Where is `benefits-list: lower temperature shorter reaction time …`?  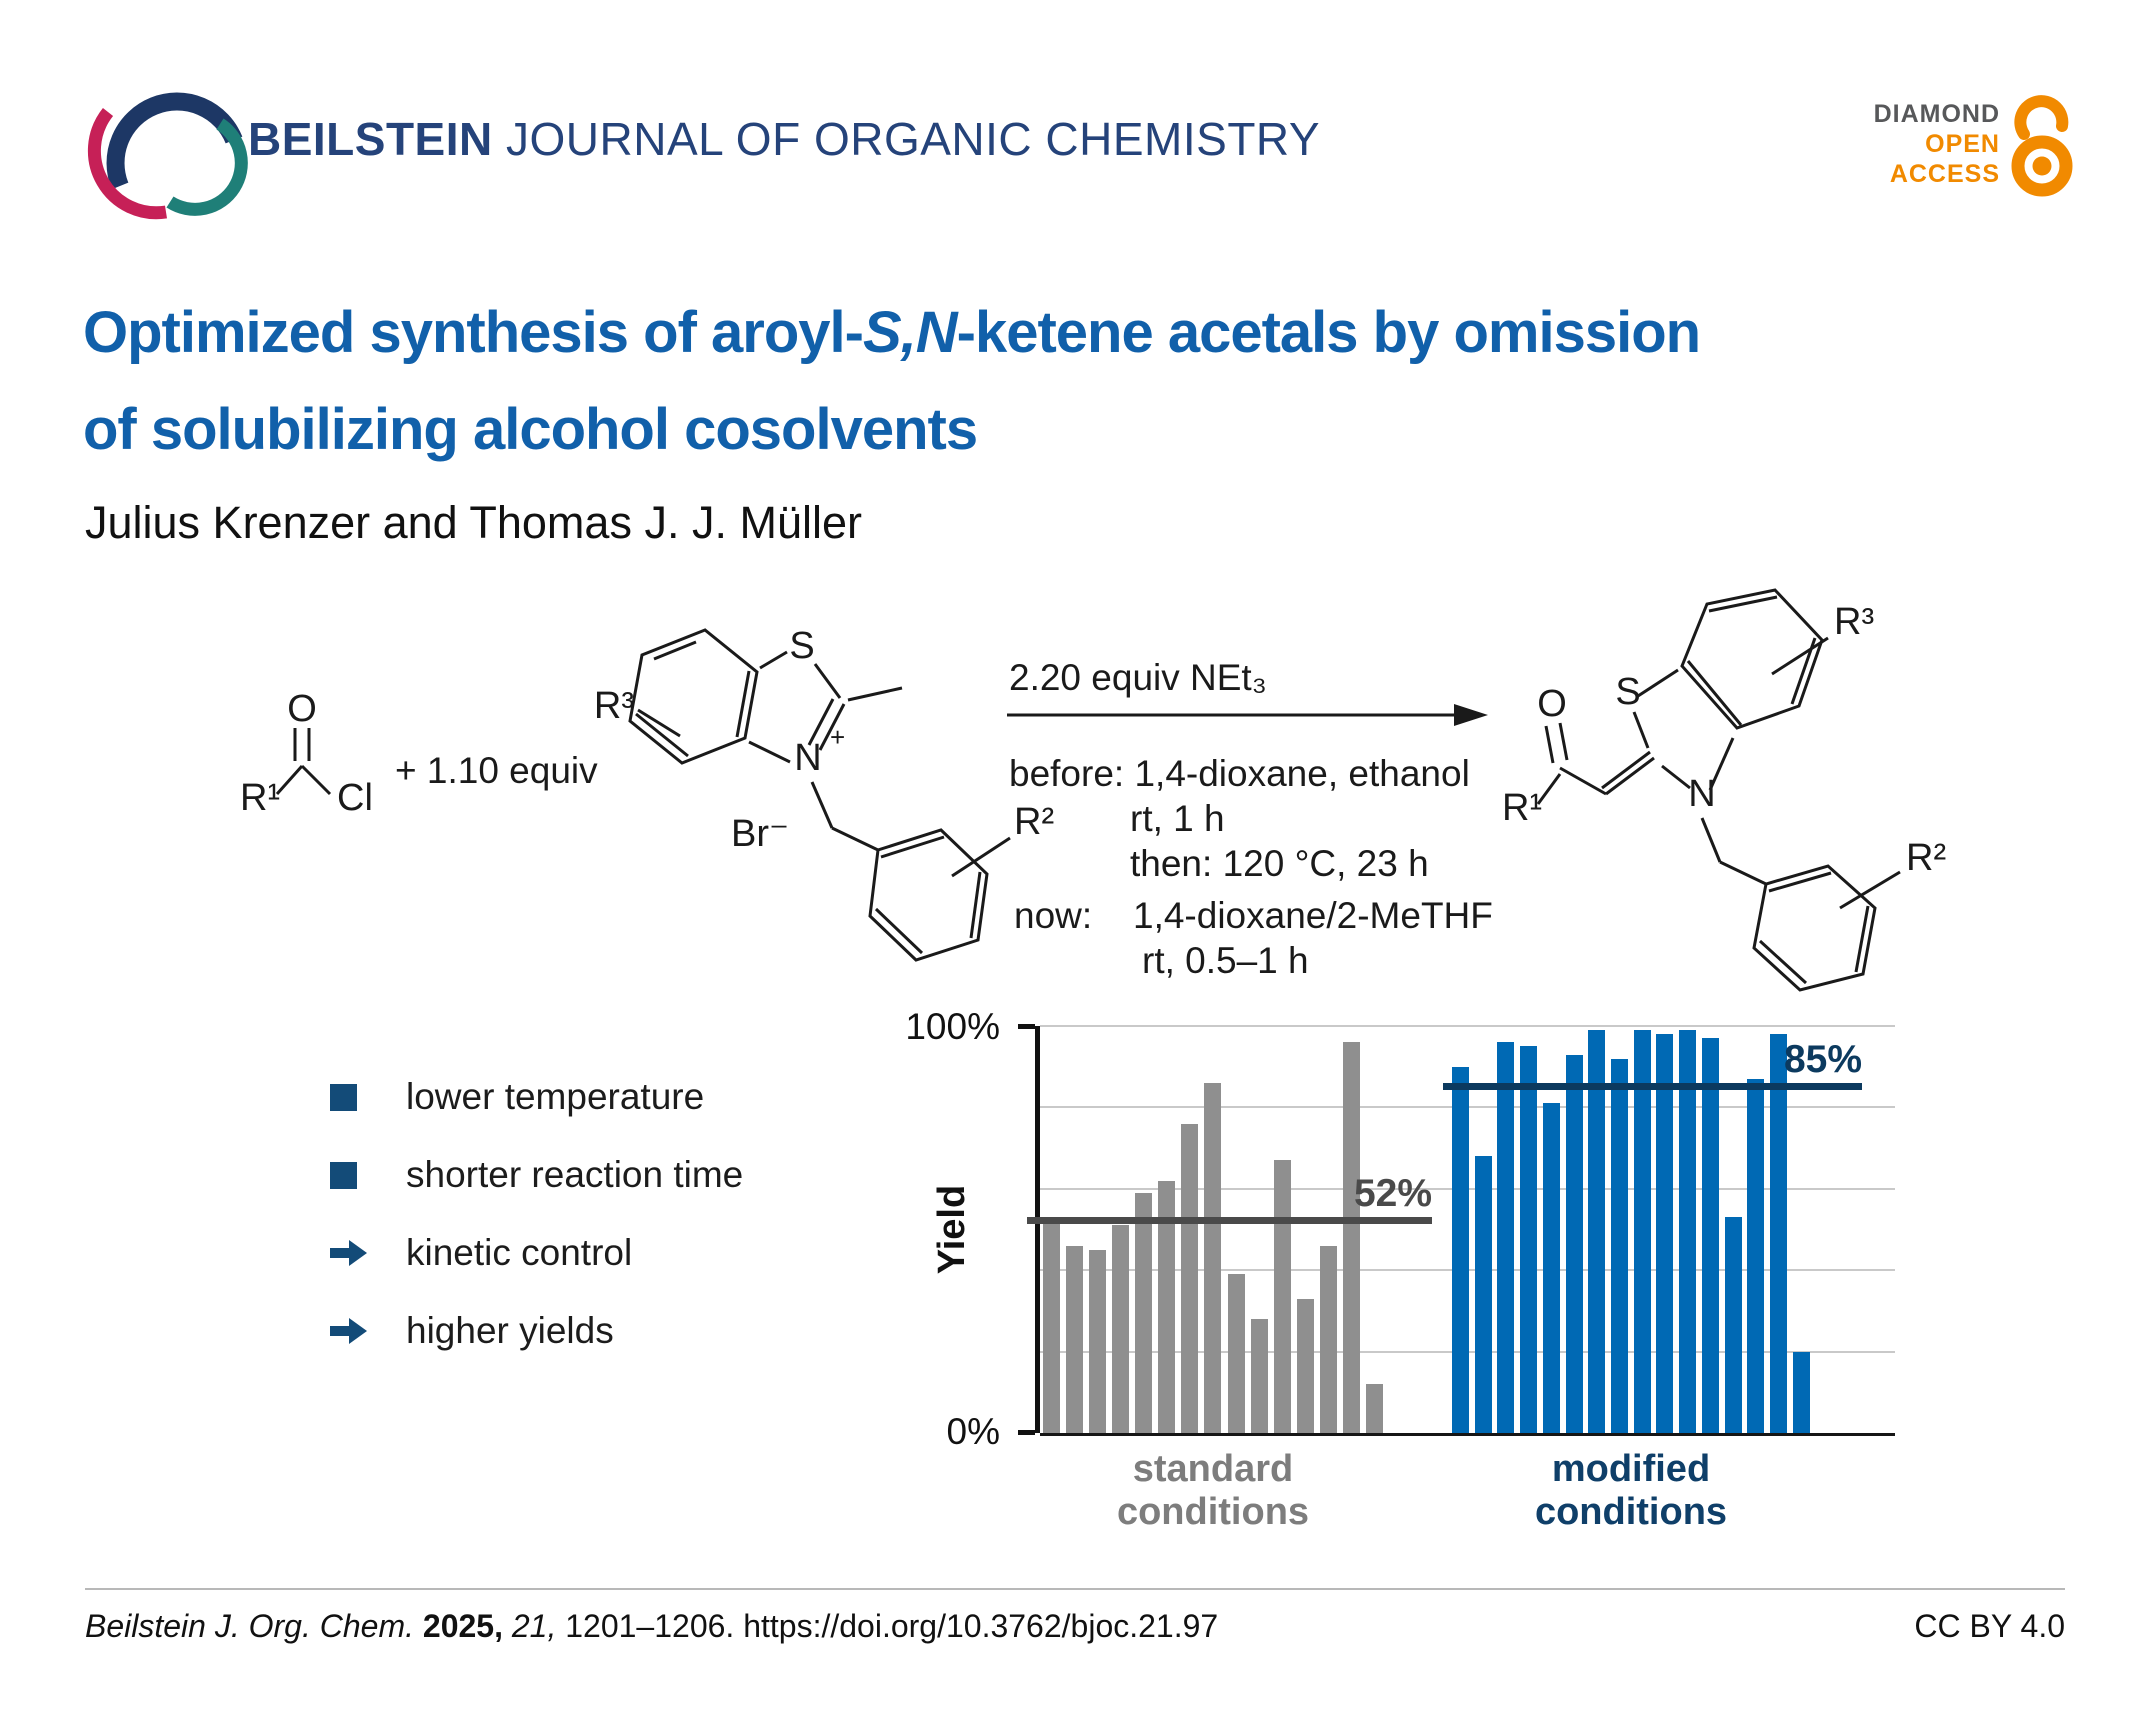 benefits-list: lower temperature shorter reaction time … is located at coordinates (536, 1228).